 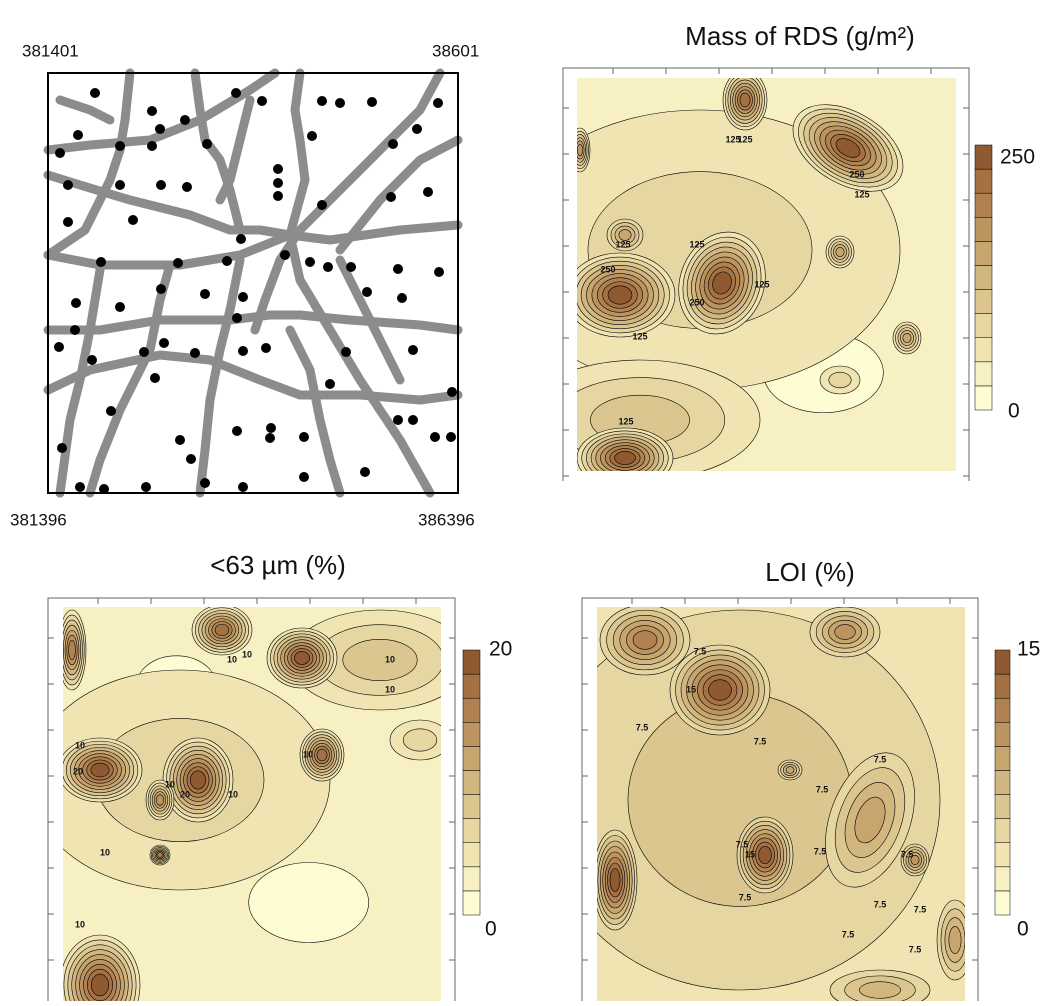 I want to click on contour-label: 10, so click(x=170, y=784).